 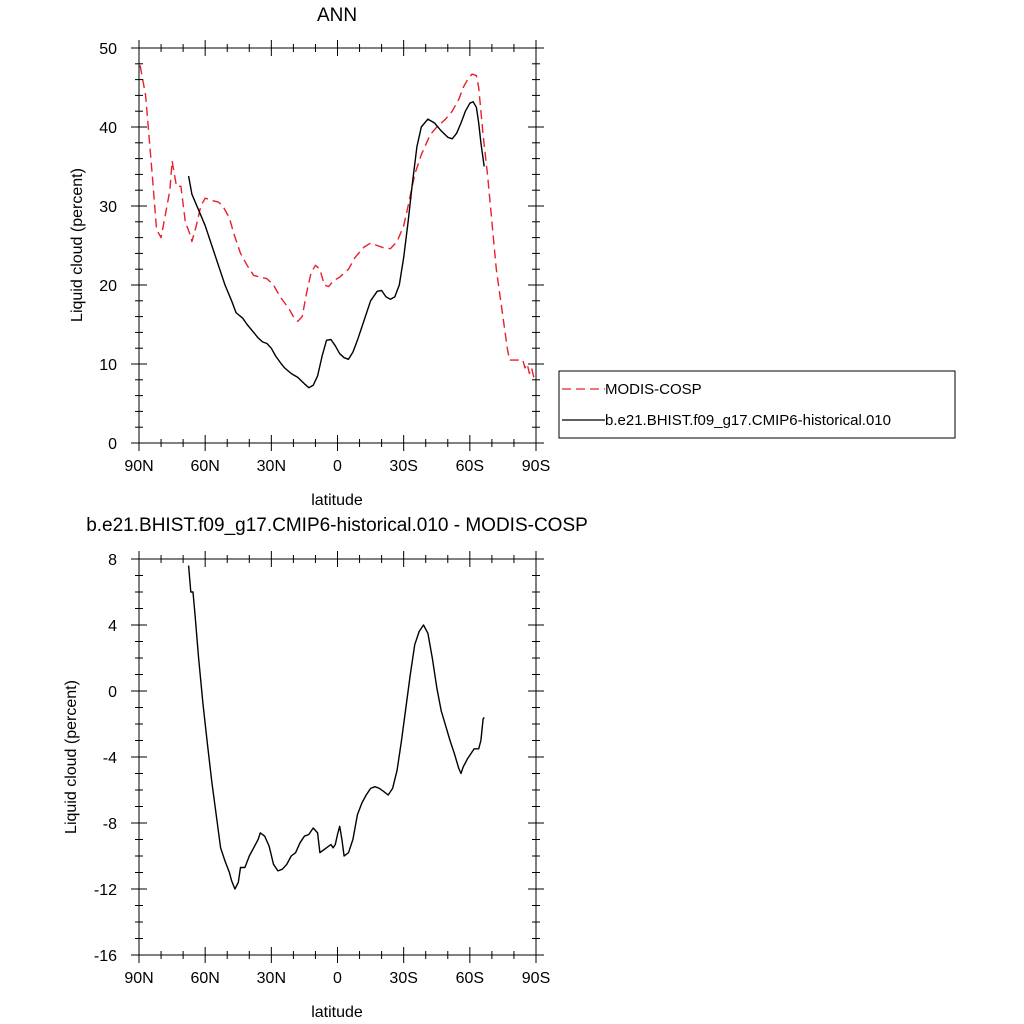 I want to click on y-axis-label-top: Liquid cloud (percent), so click(x=77, y=245).